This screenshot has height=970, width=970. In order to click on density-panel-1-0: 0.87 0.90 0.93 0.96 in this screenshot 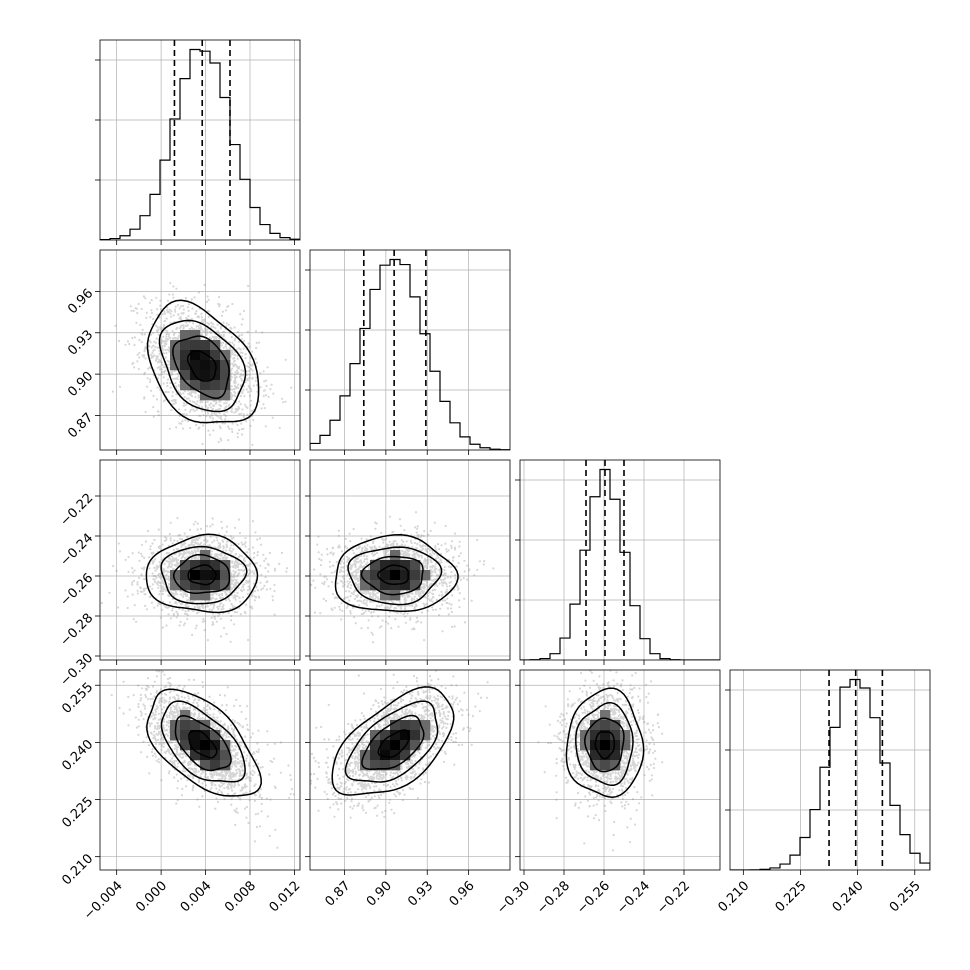, I will do `click(183, 352)`.